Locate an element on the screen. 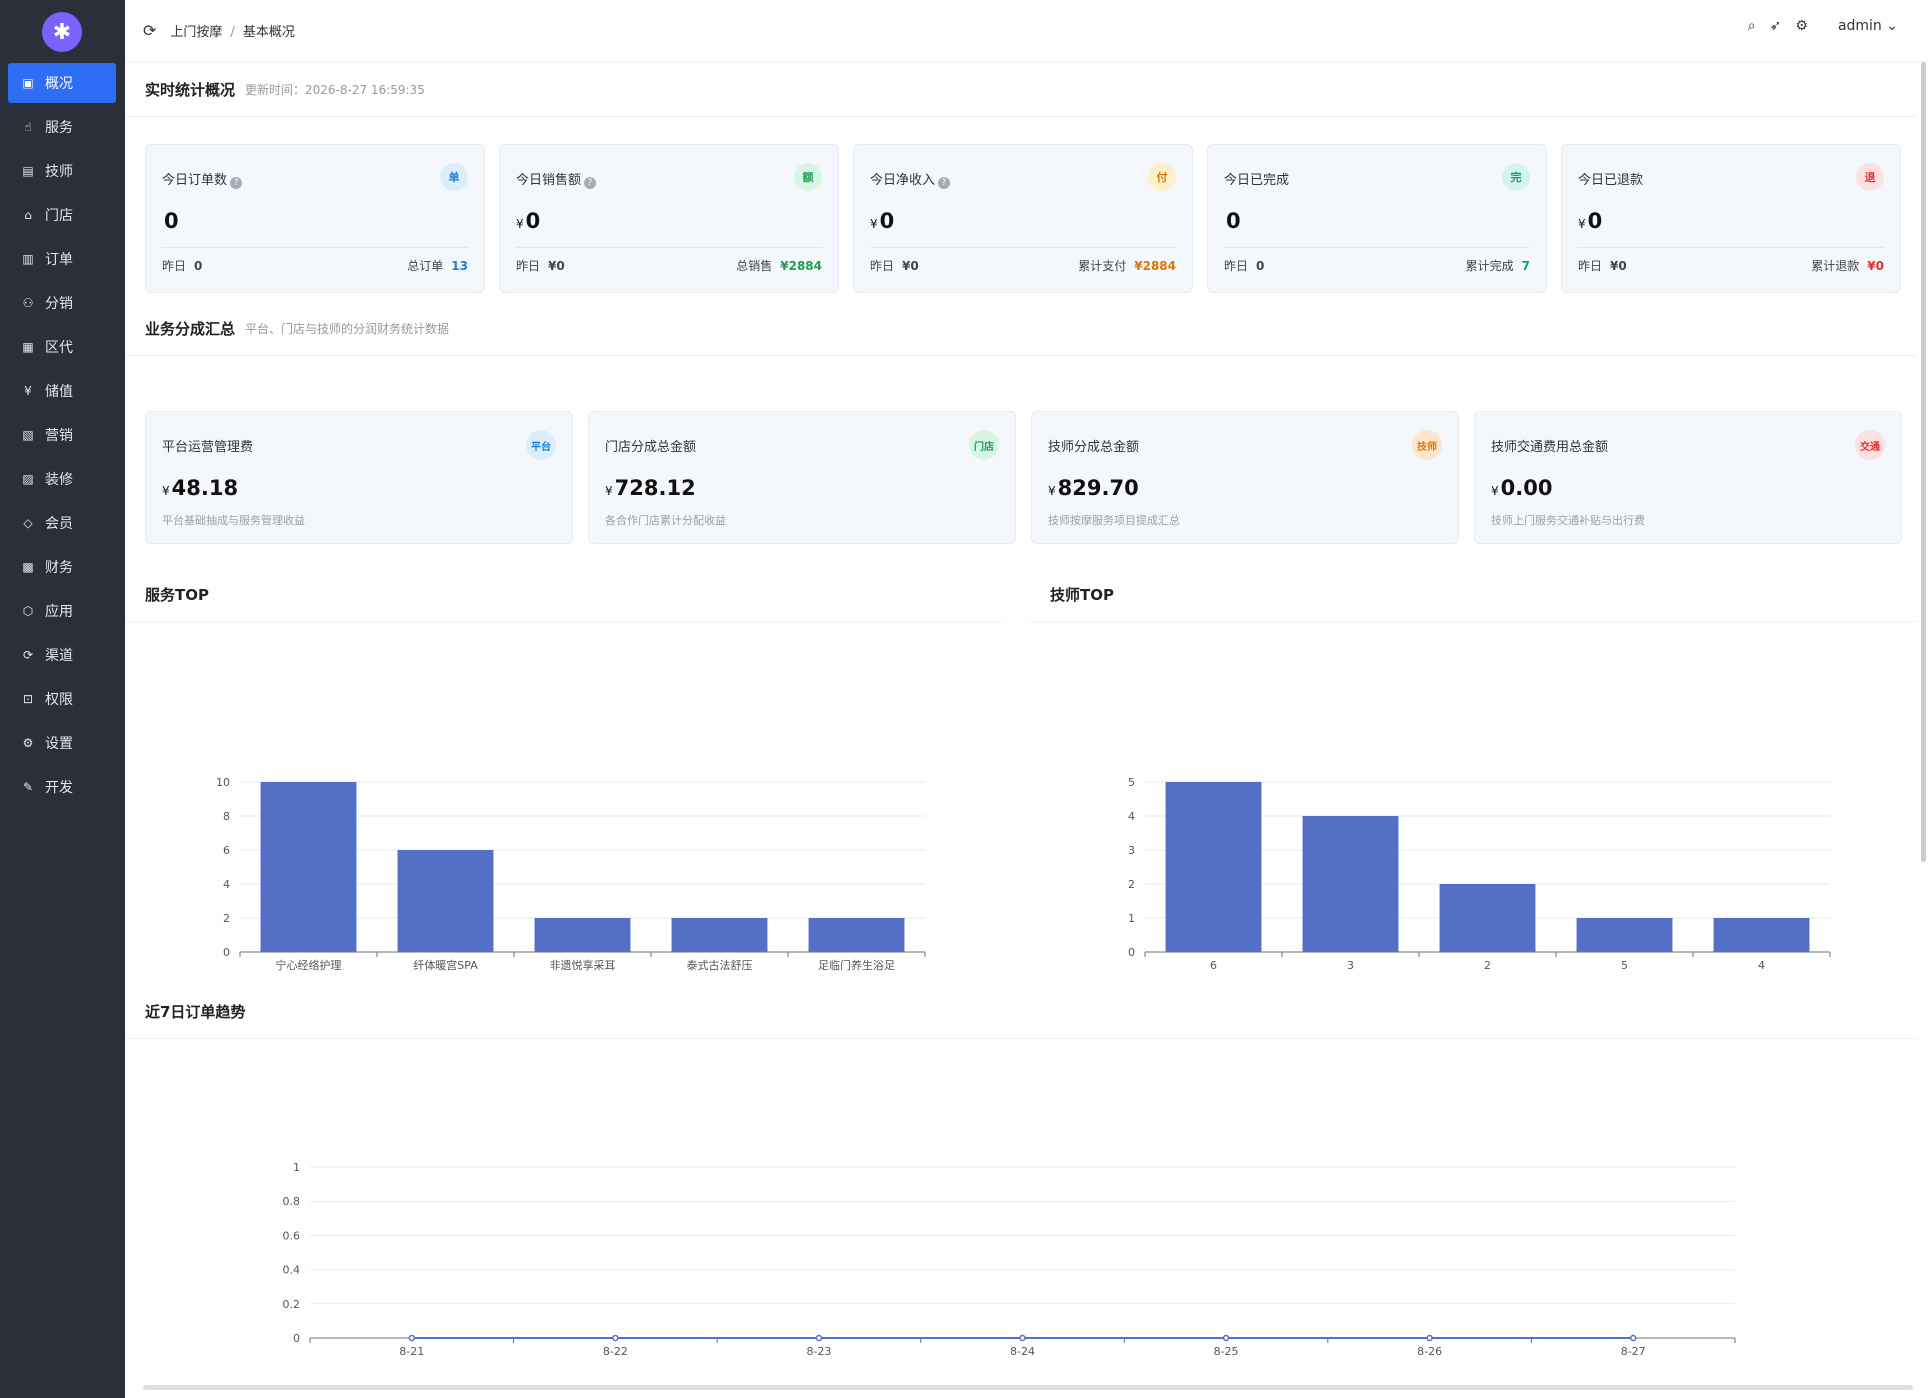 The width and height of the screenshot is (1928, 1398). rocket-icon: ➶ is located at coordinates (1775, 26).